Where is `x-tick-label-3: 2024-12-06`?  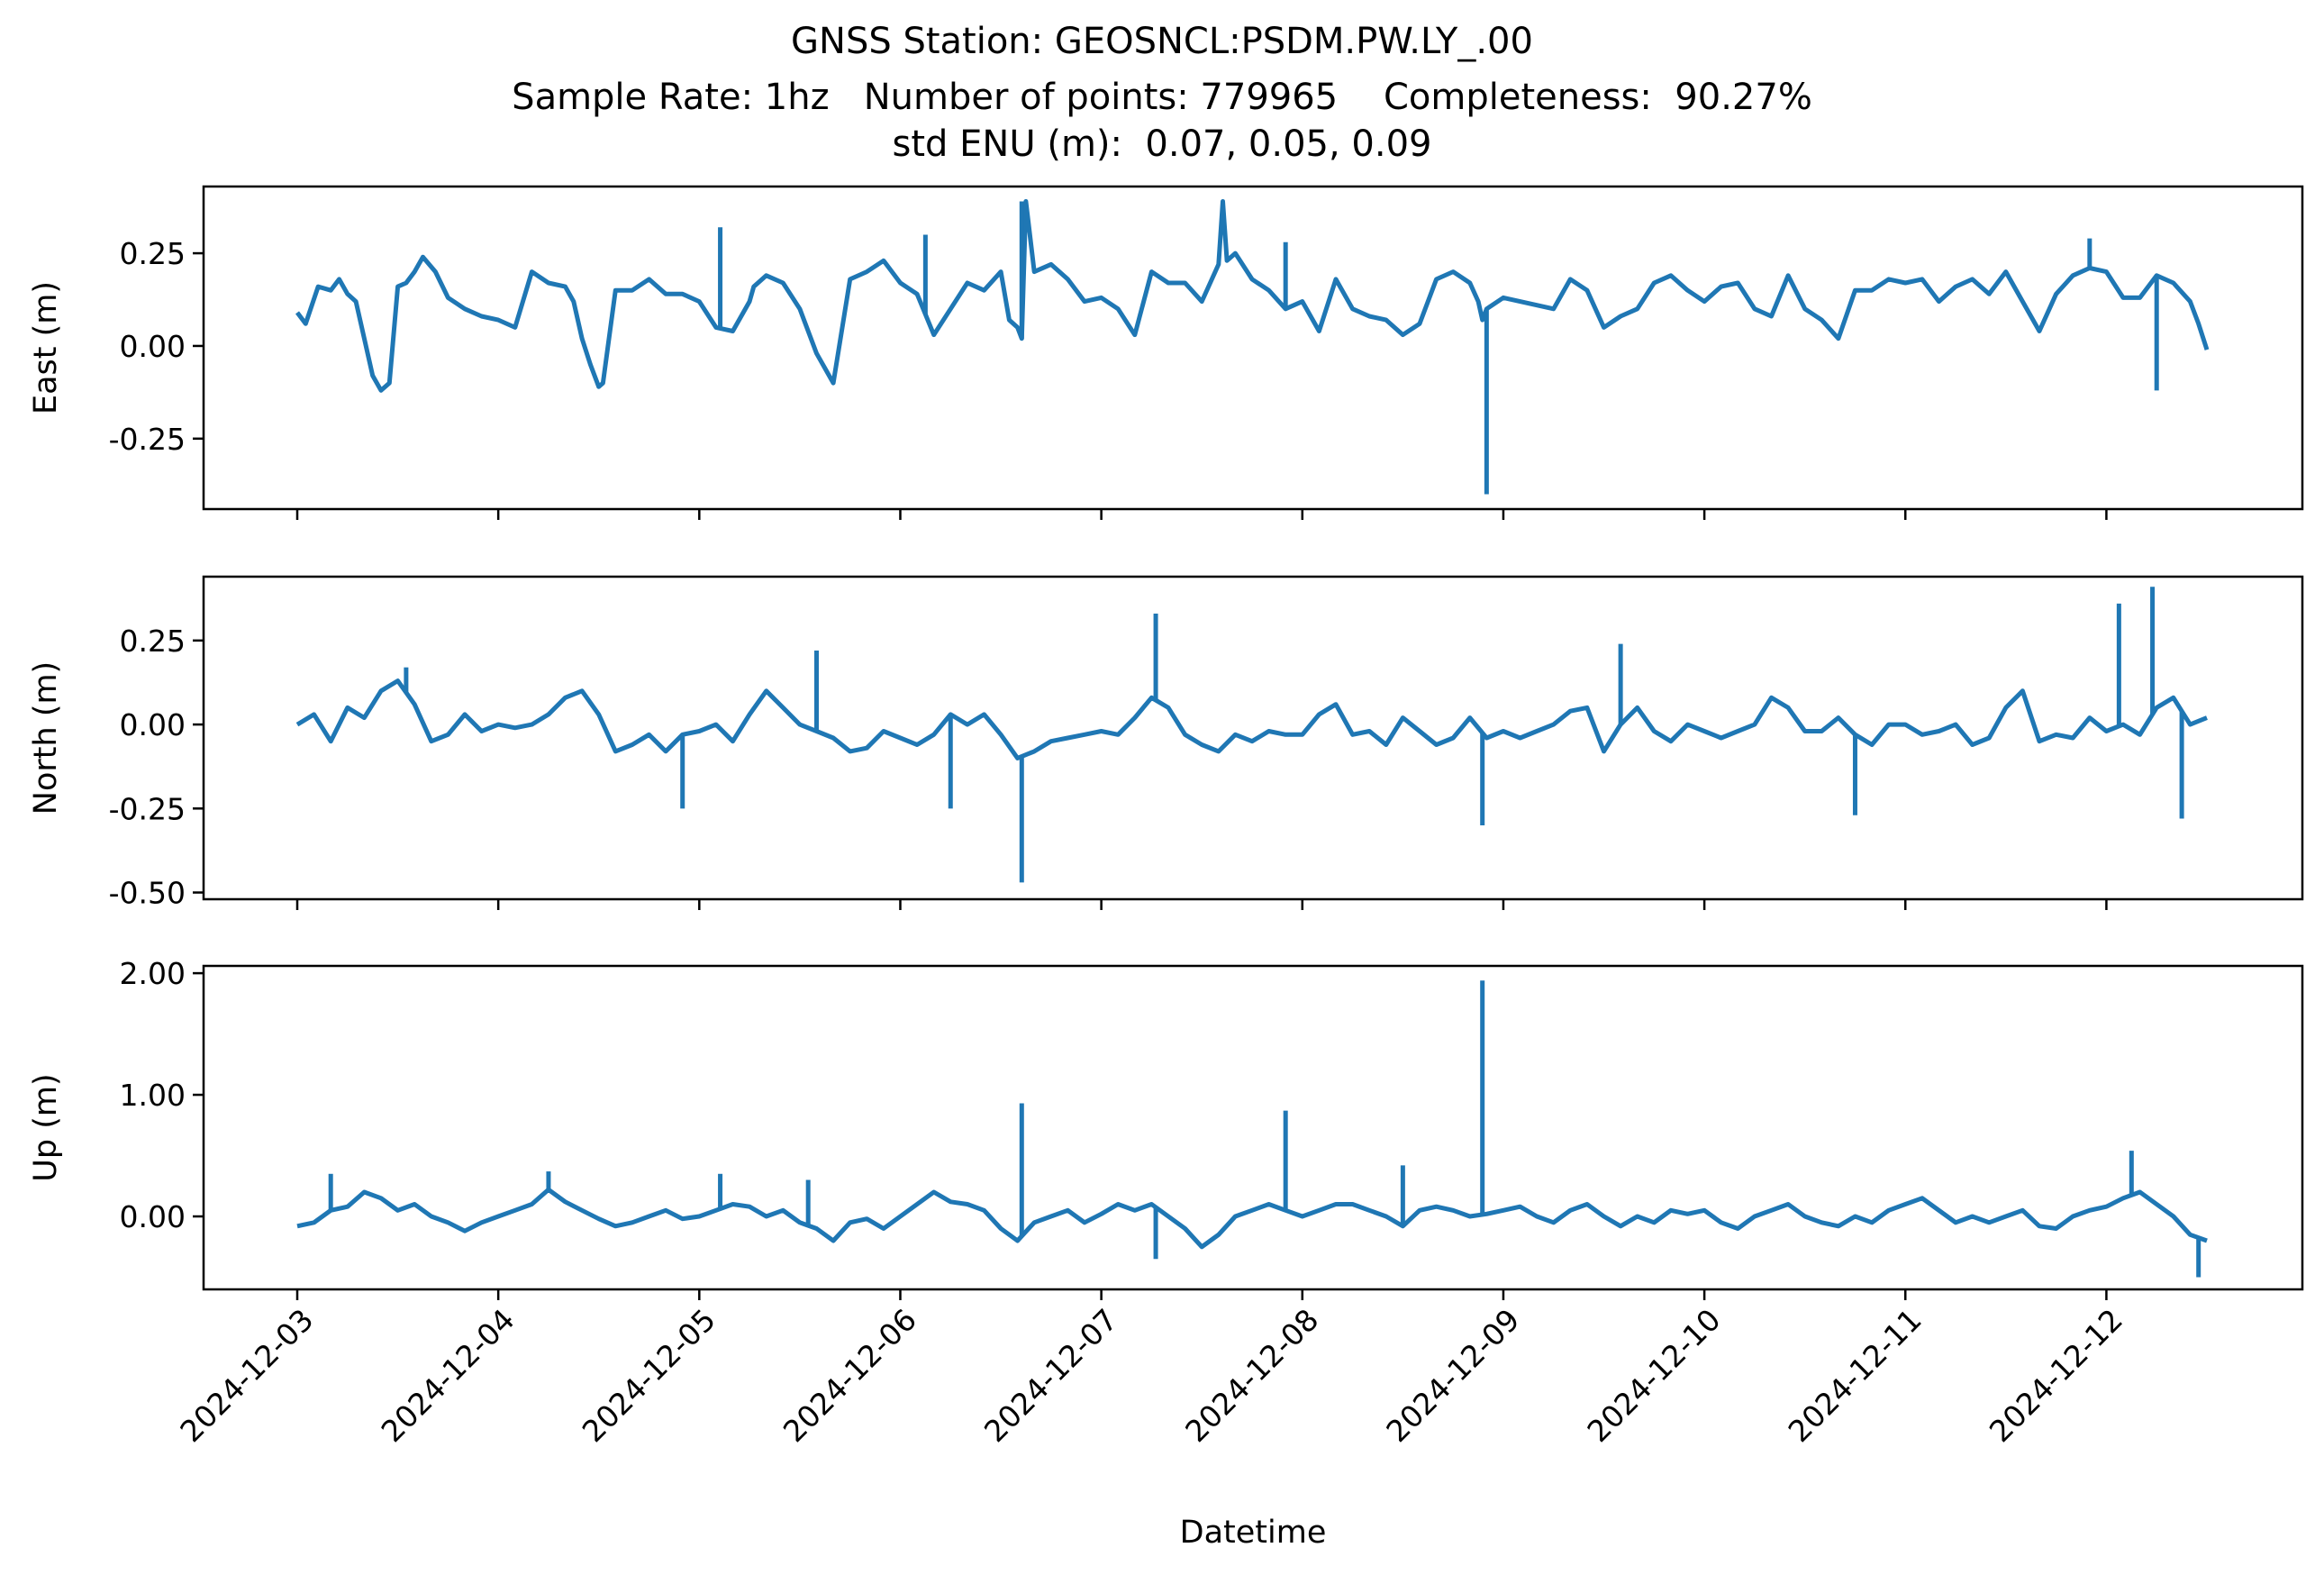 x-tick-label-3: 2024-12-06 is located at coordinates (849, 1375).